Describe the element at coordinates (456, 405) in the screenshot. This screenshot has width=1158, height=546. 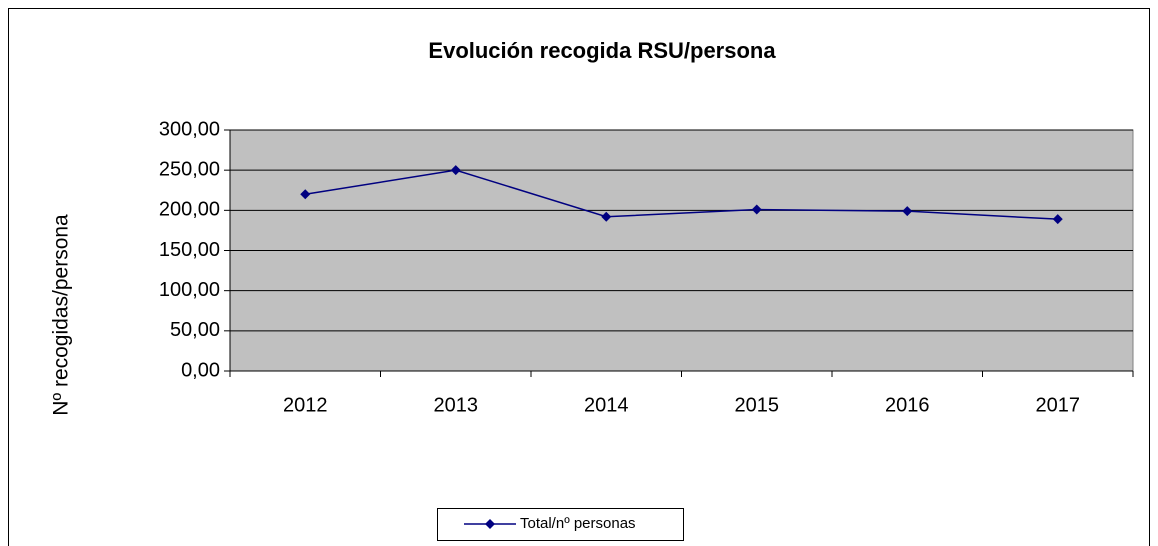
I see `x-tick-label: 2013` at that location.